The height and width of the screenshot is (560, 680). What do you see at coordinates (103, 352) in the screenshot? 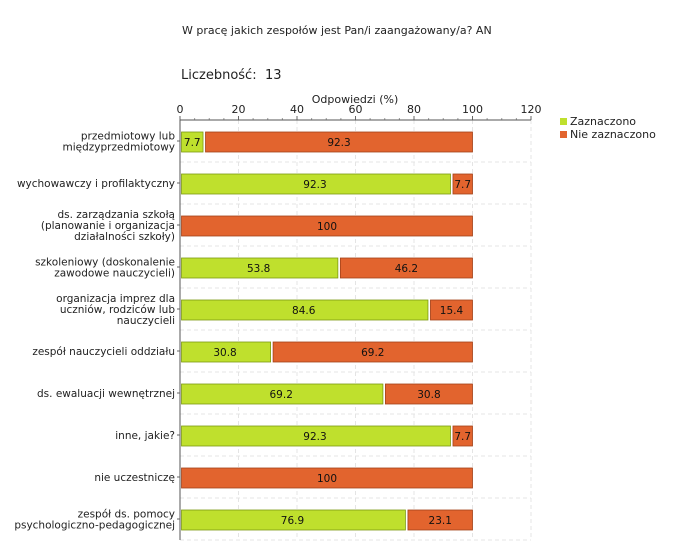
I see `category-label: zespół nauczycieli oddziału` at bounding box center [103, 352].